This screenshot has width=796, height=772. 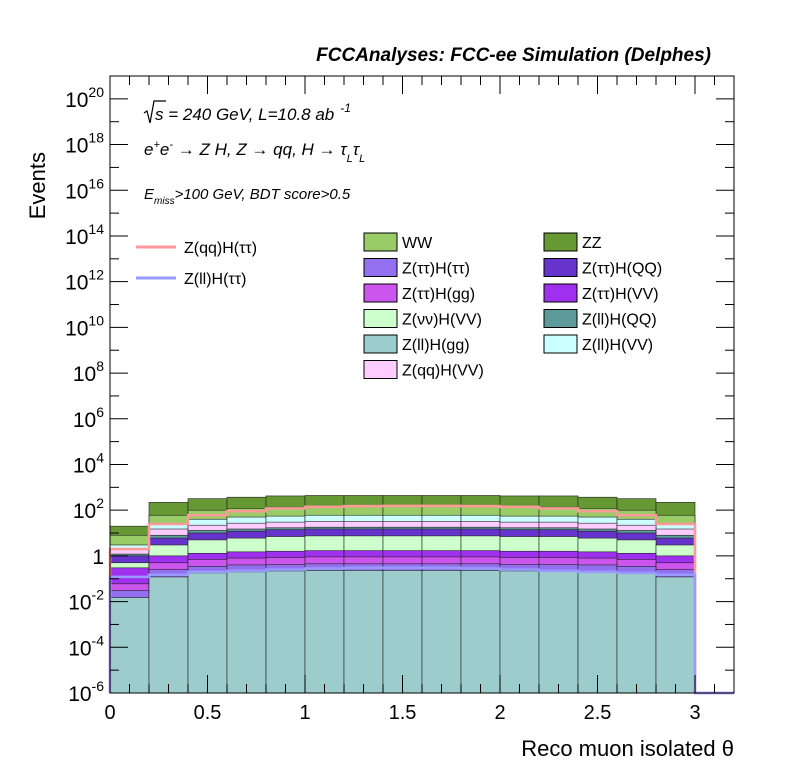 I want to click on bar-z-ll-h-gg--bin-0, so click(x=129, y=645).